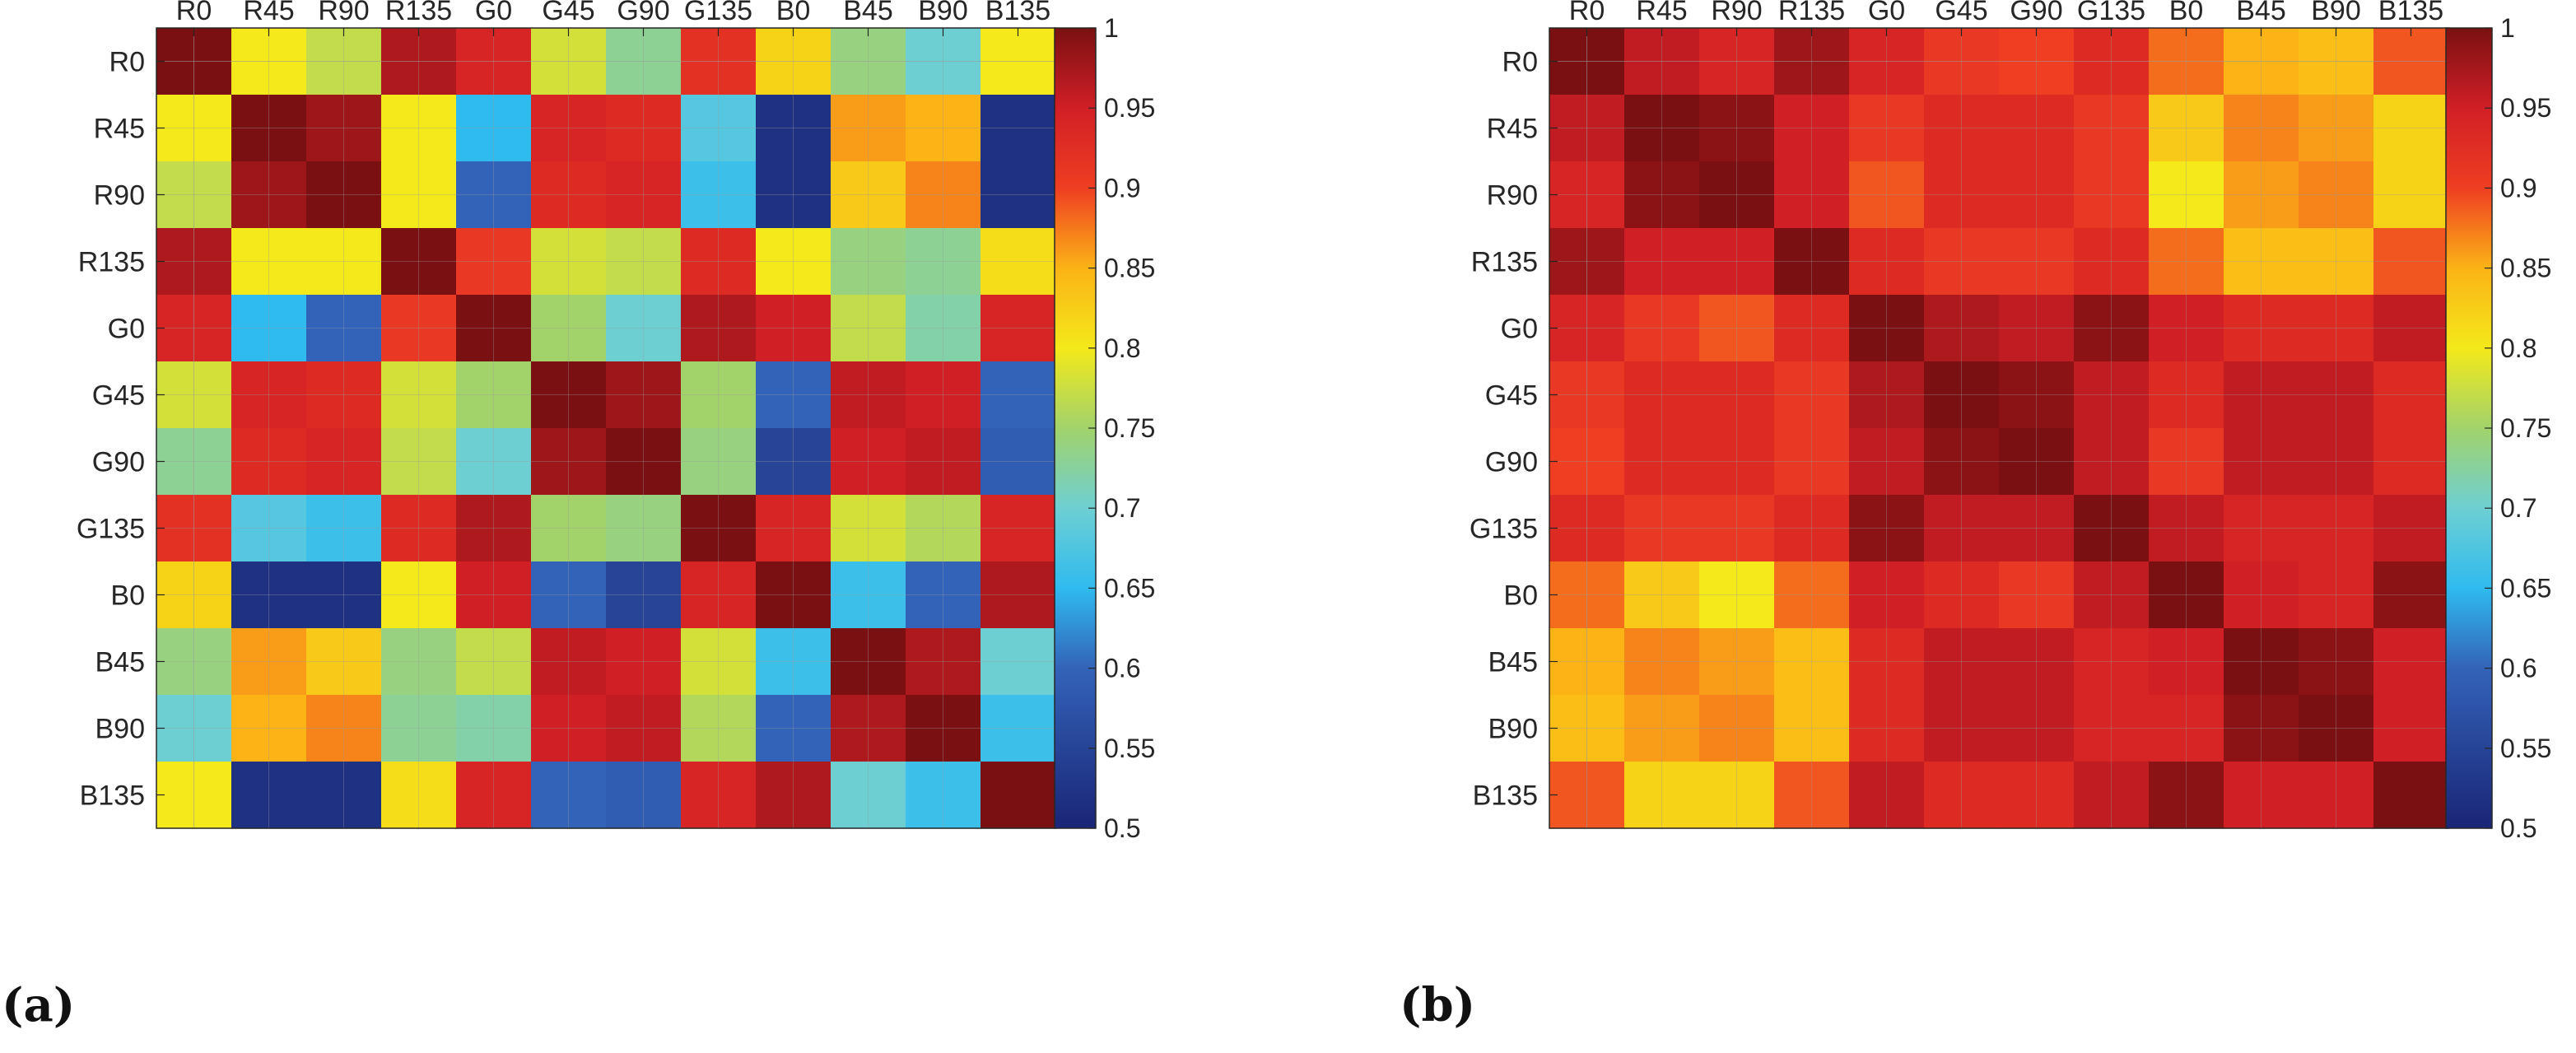 Image resolution: width=2576 pixels, height=1053 pixels. Describe the element at coordinates (1812, 195) in the screenshot. I see `cell-b-r2-c3` at that location.